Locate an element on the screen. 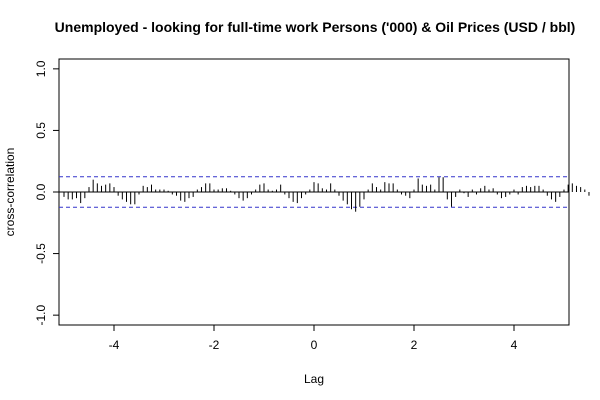  y-axis: -1.0 -0.5 0.0 0.5 1.0 is located at coordinates (46, 192).